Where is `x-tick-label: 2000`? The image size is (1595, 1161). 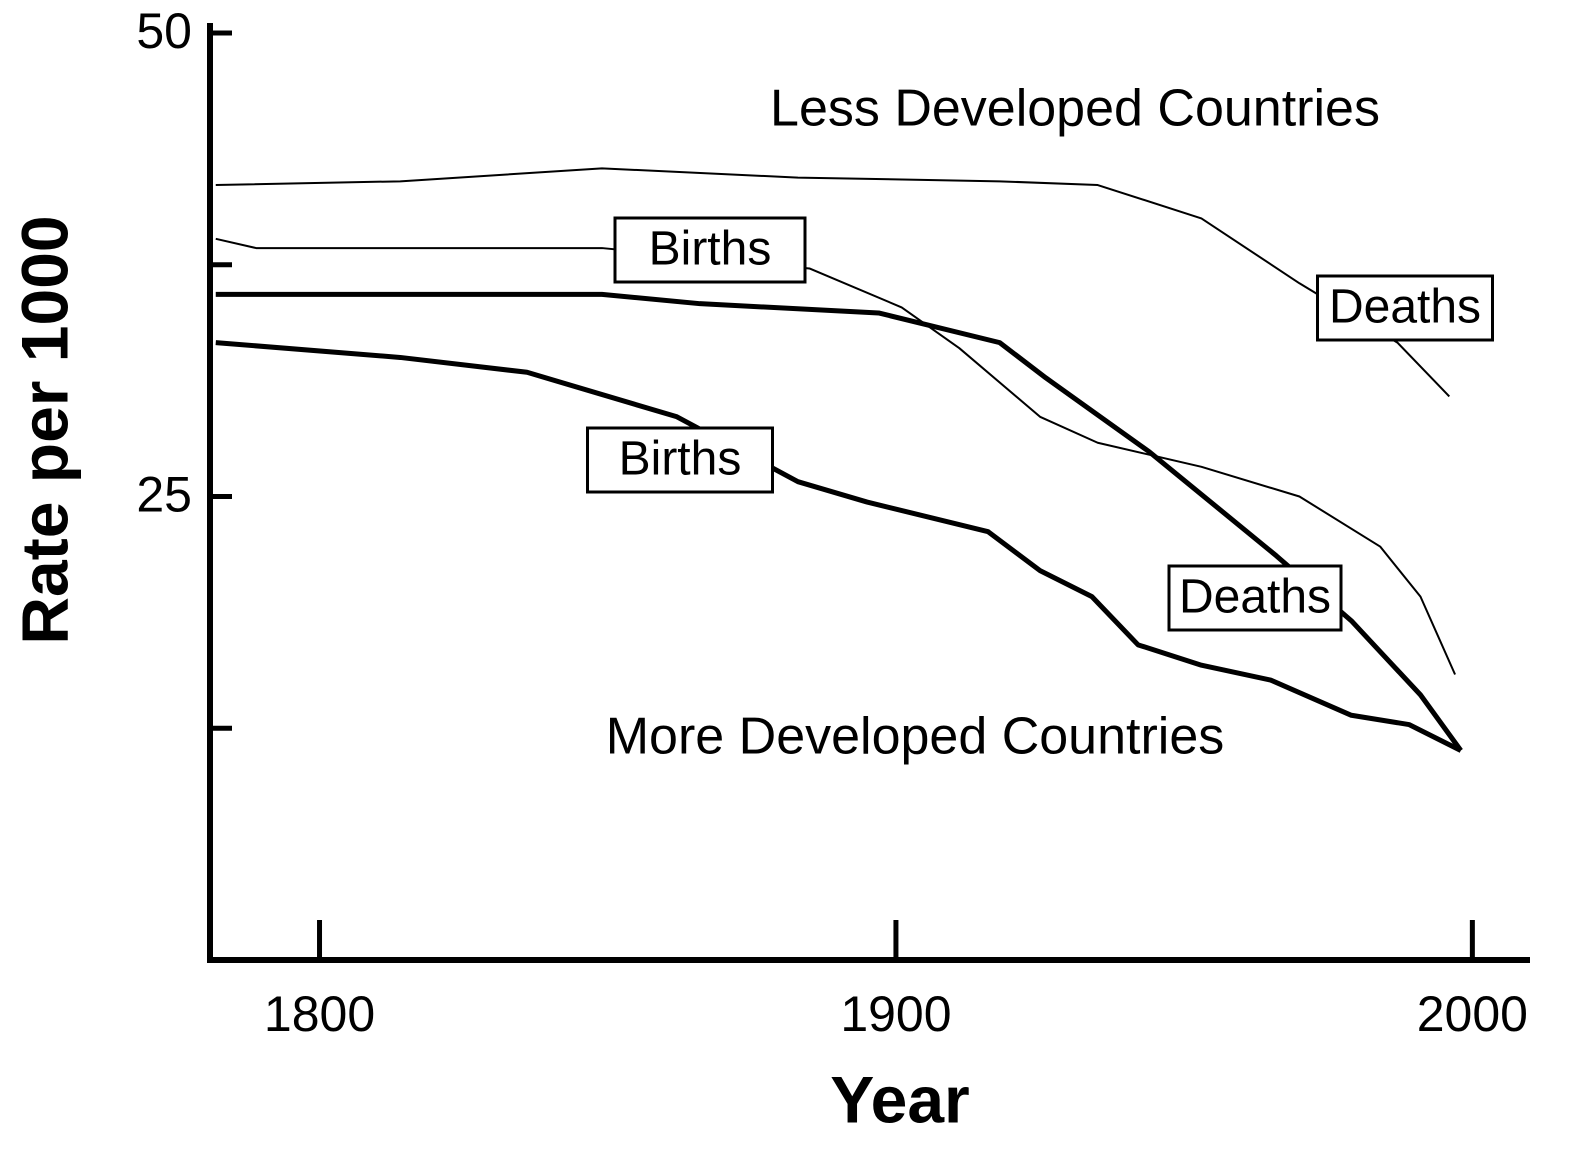
x-tick-label: 2000 is located at coordinates (1472, 1014).